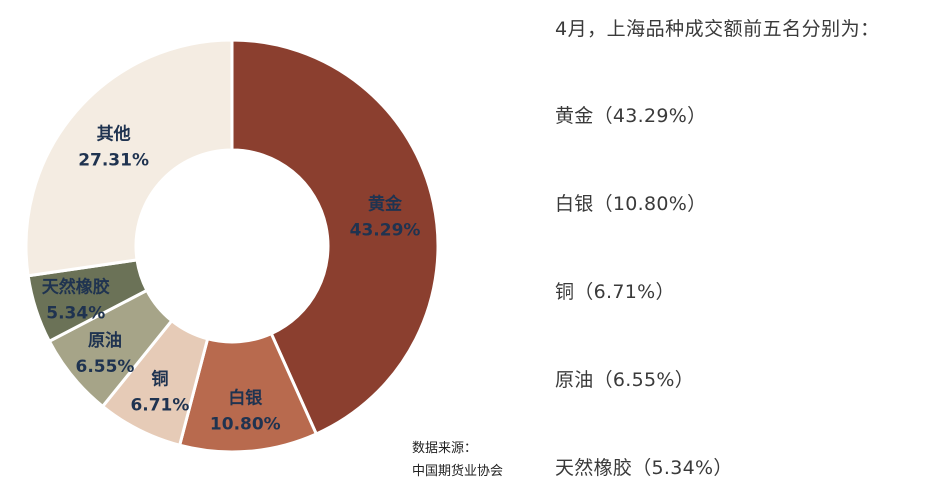  I want to click on slice-label-rubber: 天然橡胶, so click(76, 287).